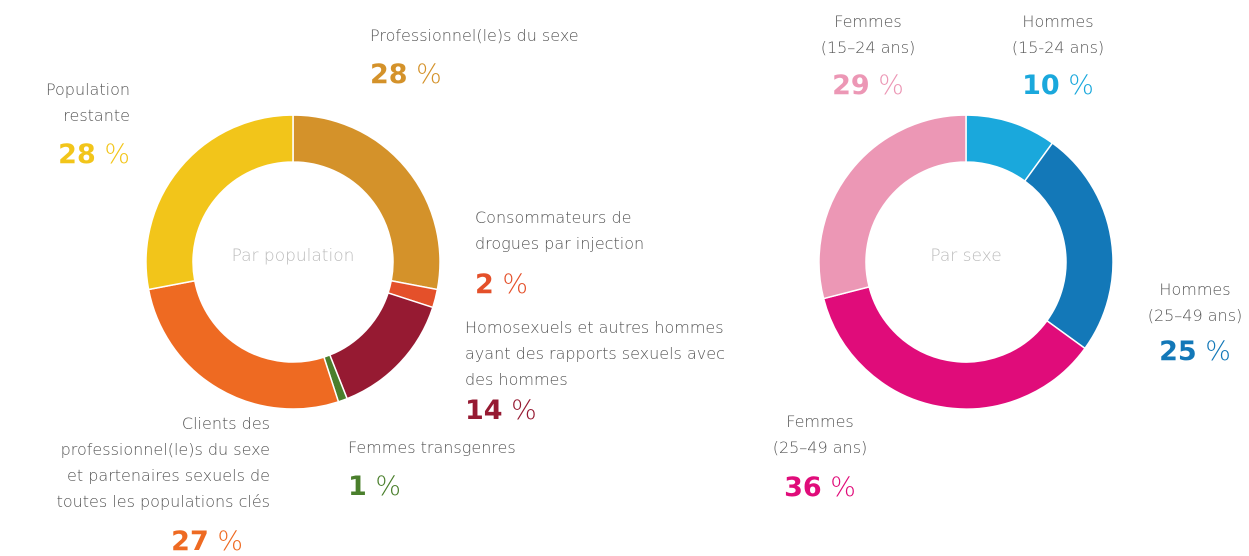 Image resolution: width=1249 pixels, height=556 pixels. I want to click on slice-label: Hommes (25–49 ans), so click(1195, 302).